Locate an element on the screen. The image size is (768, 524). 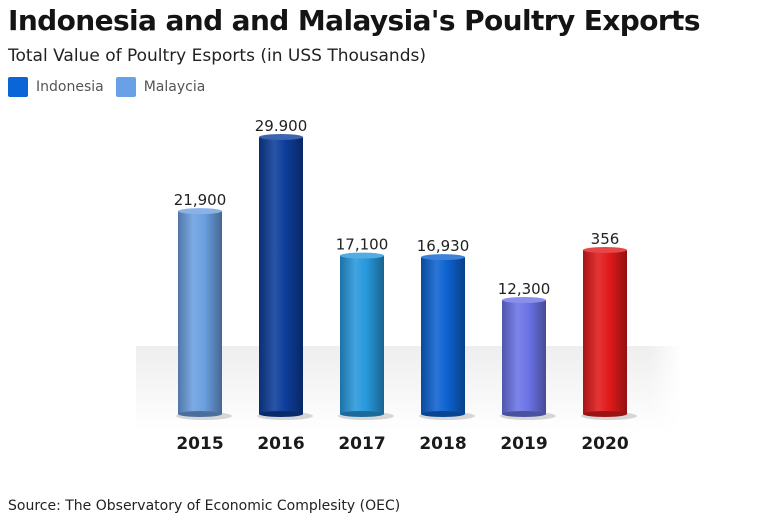
x-tick-2020: 2020 is located at coordinates (604, 444).